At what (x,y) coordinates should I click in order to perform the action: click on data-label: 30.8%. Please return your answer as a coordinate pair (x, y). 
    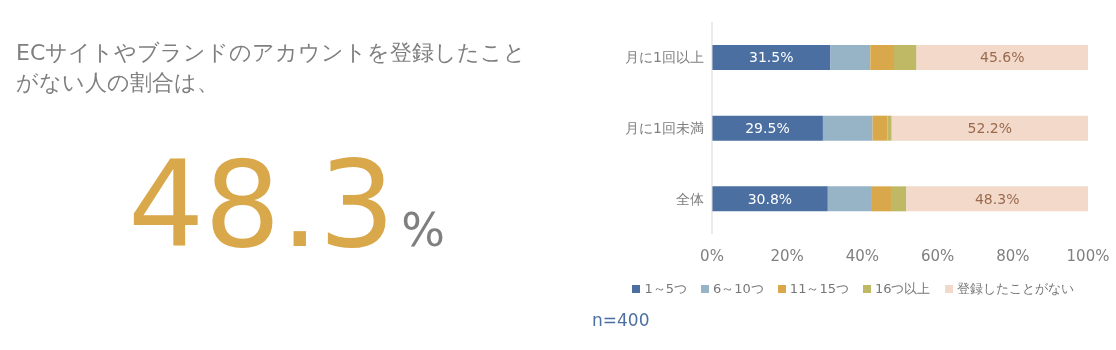
    Looking at the image, I should click on (770, 198).